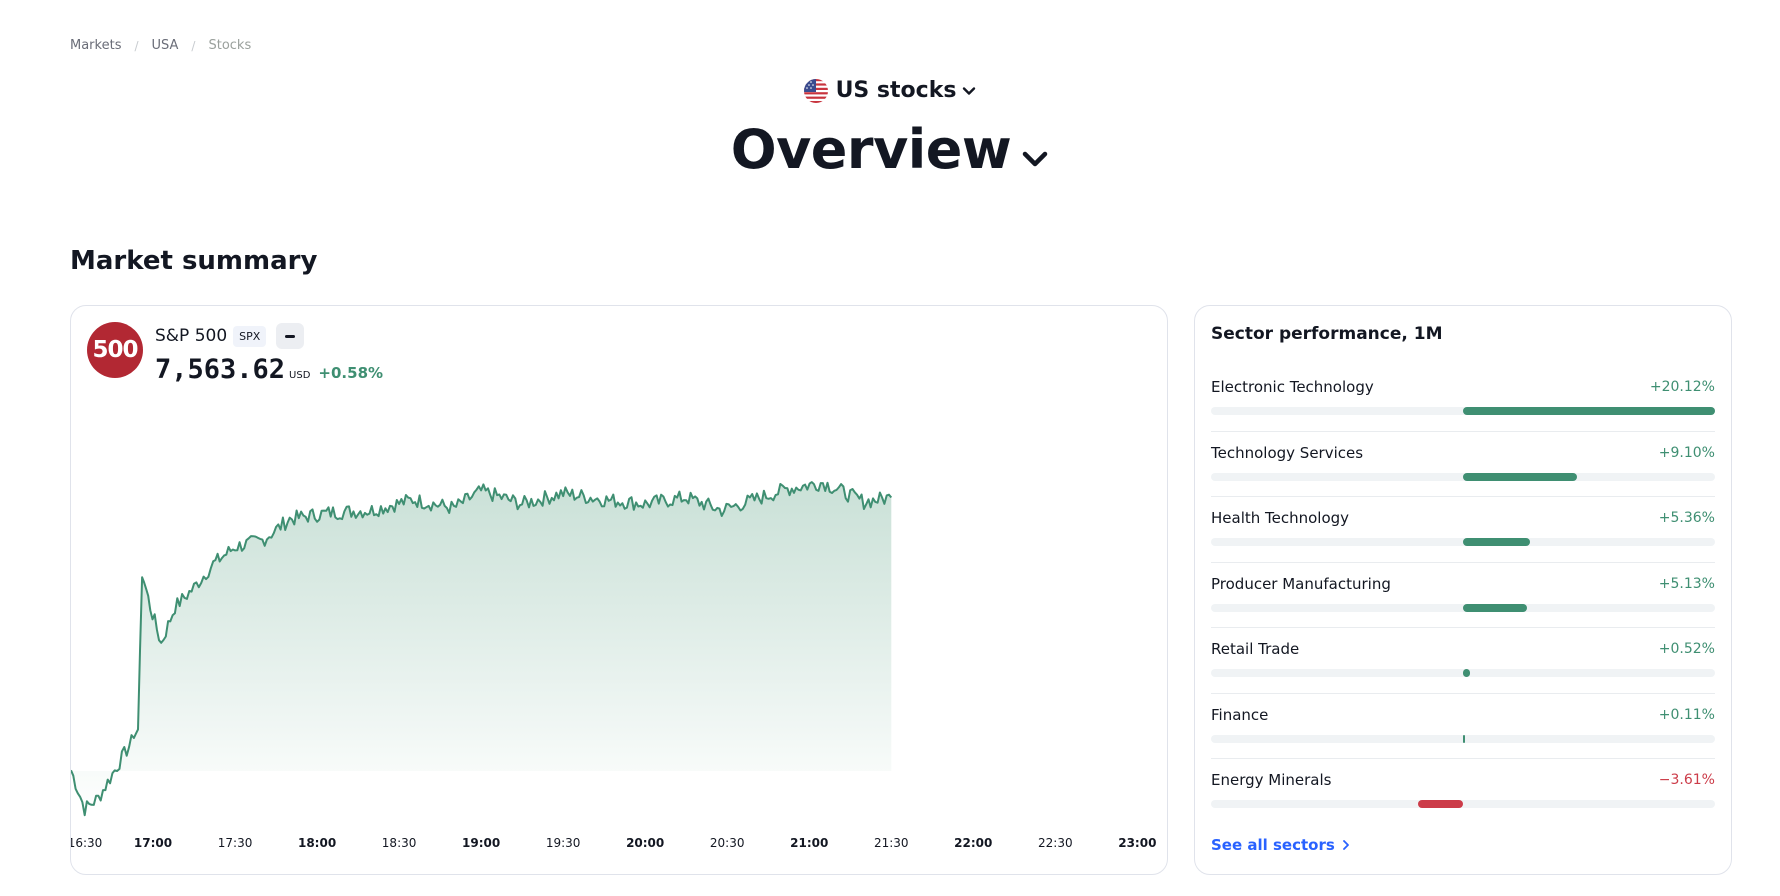  Describe the element at coordinates (1137, 843) in the screenshot. I see `time-axis-label: 23:00` at that location.